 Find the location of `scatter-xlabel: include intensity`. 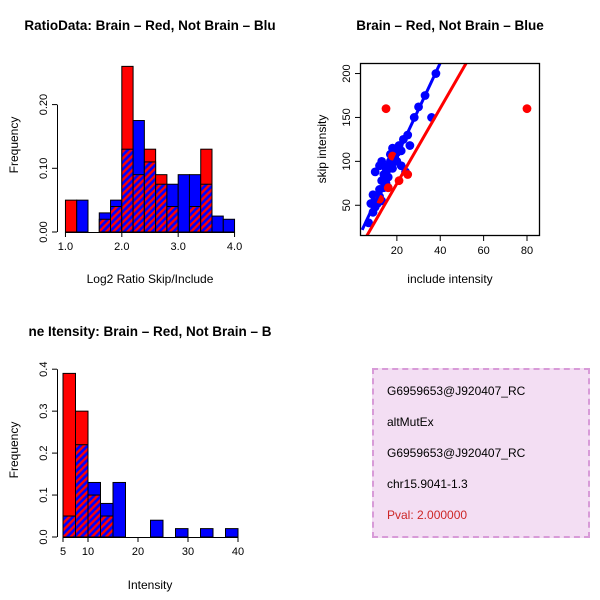

scatter-xlabel: include intensity is located at coordinates (450, 279).